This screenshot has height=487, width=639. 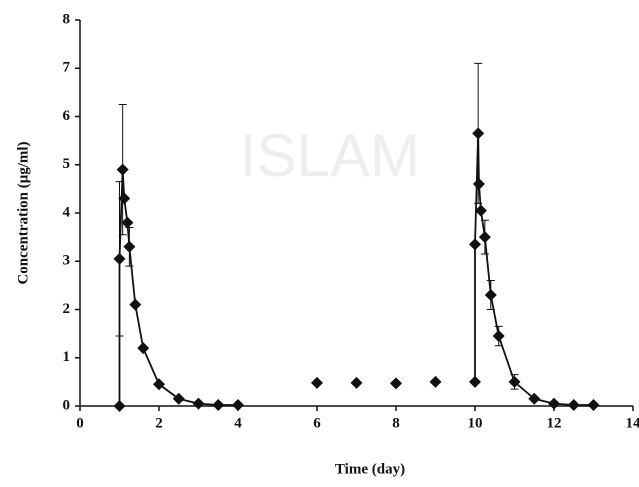 What do you see at coordinates (67, 19) in the screenshot?
I see `y-tick-label: 8` at bounding box center [67, 19].